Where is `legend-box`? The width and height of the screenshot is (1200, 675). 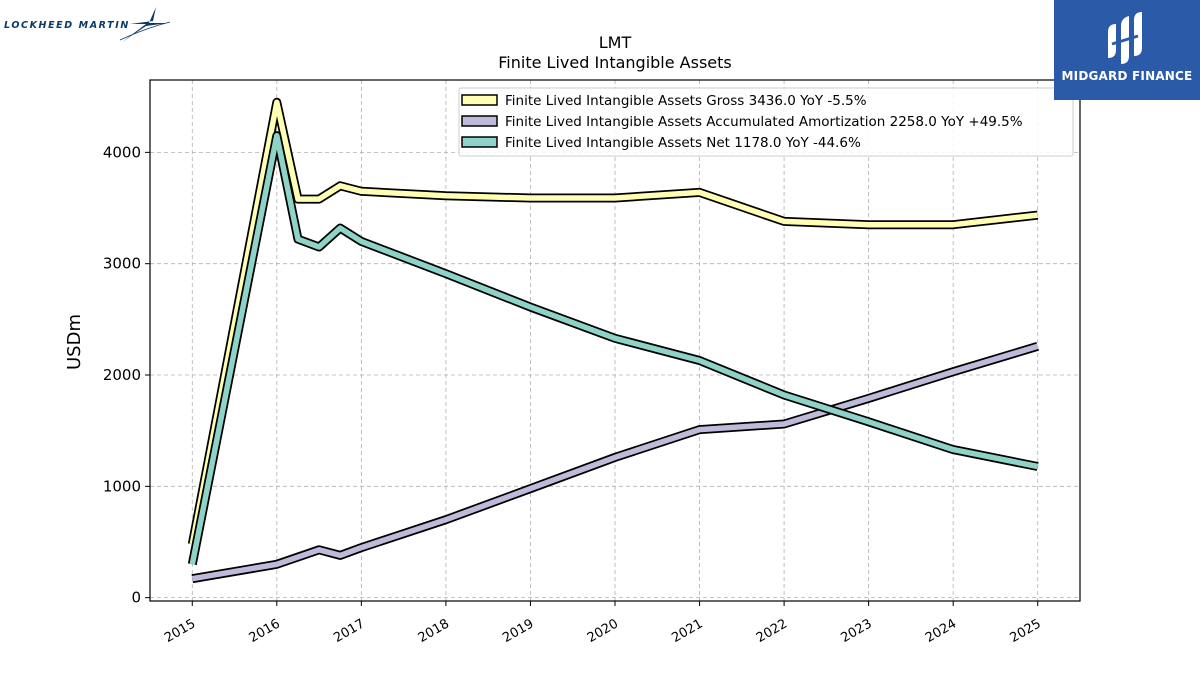
legend-box is located at coordinates (766, 122).